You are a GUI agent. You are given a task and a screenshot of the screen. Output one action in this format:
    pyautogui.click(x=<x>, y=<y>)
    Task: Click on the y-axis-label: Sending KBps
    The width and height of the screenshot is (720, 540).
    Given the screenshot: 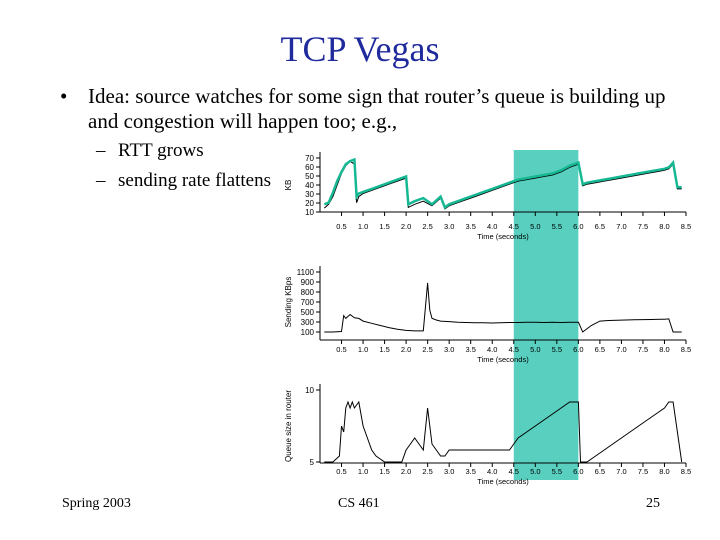 What is the action you would take?
    pyautogui.click(x=288, y=302)
    